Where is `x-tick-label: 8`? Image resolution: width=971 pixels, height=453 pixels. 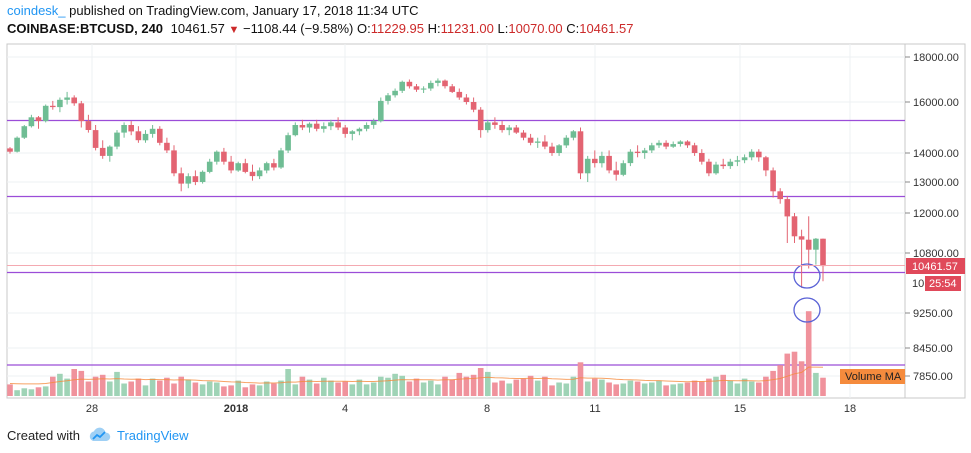 x-tick-label: 8 is located at coordinates (487, 409).